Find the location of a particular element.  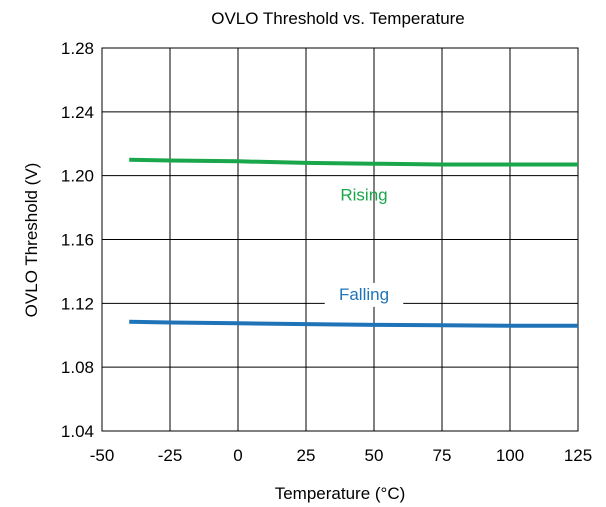

y-axis-ticks: 1.04 1.08 1.12 1.16 1.20 1.24 1.28 is located at coordinates (77, 240).